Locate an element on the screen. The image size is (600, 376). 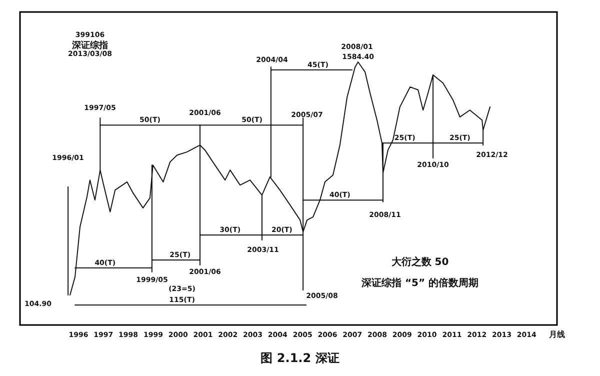
text: 深证综指 is located at coordinates (89, 45).